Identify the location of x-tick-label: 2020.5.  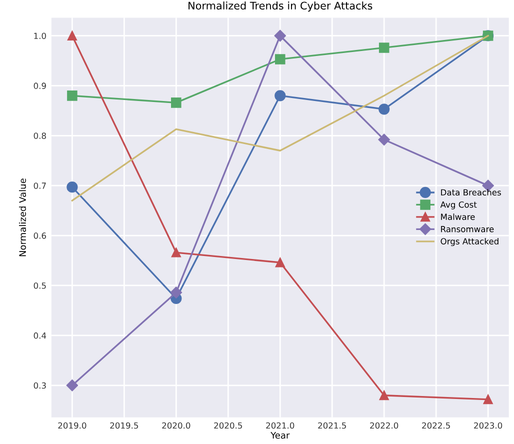
(228, 425).